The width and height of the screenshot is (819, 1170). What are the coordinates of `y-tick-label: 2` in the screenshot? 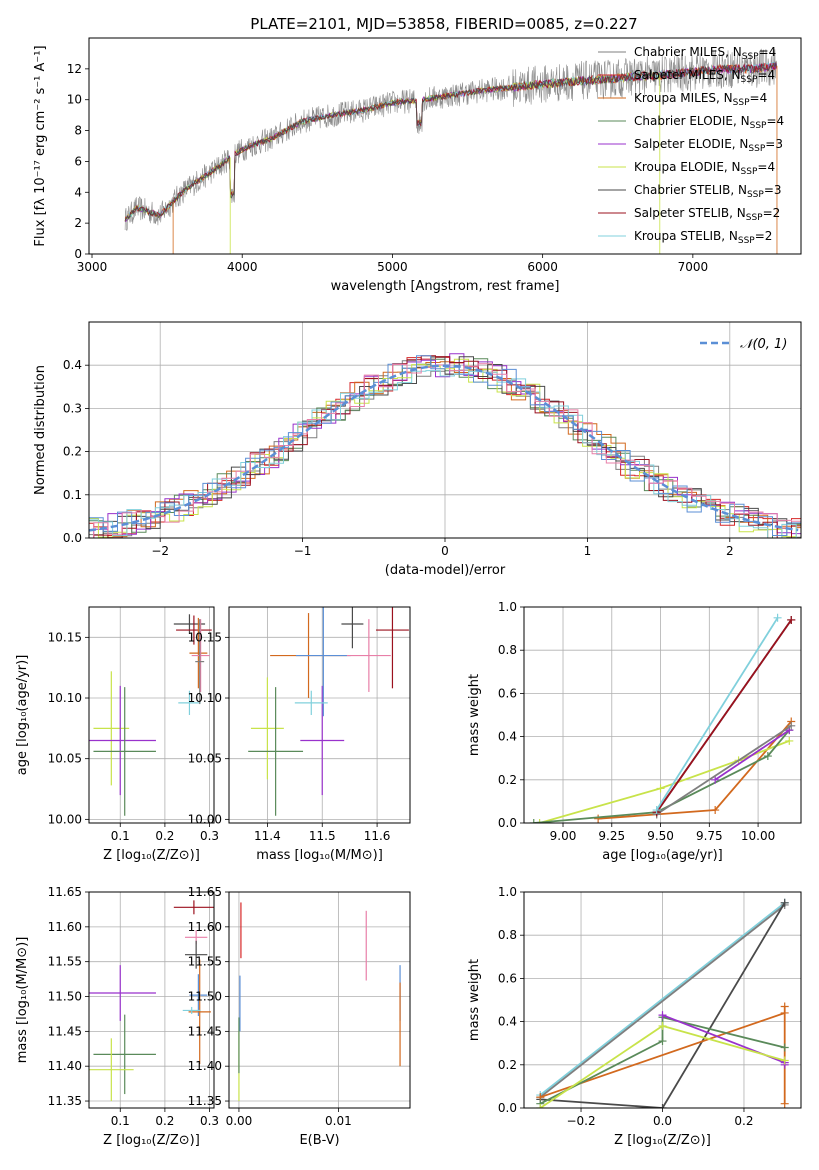 It's located at (78, 223).